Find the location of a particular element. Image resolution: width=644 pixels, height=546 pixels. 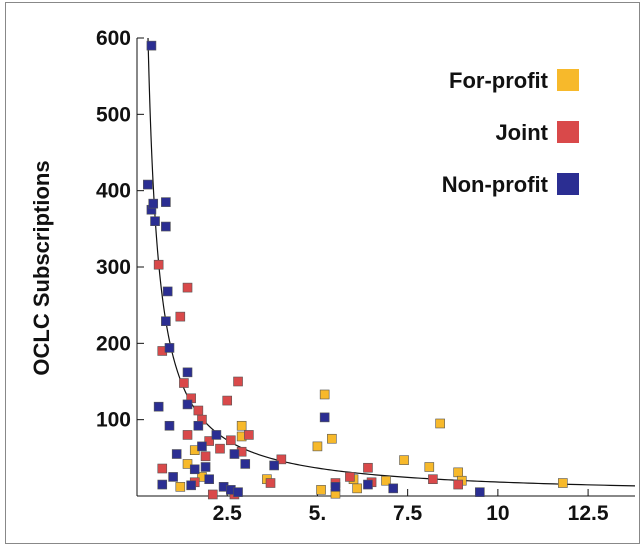

x-tick-label: 12.5 is located at coordinates (588, 513).